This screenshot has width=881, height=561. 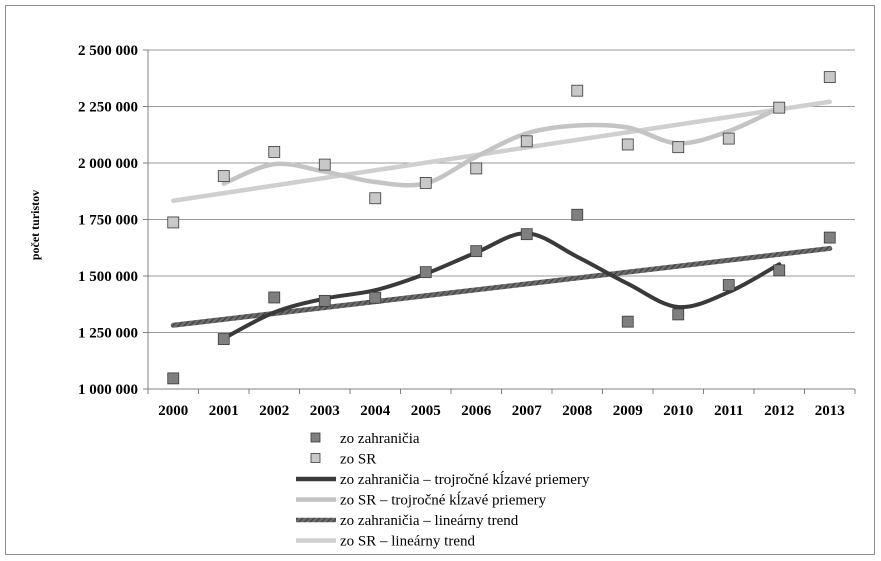 What do you see at coordinates (628, 411) in the screenshot?
I see `x-tick-label: 2009` at bounding box center [628, 411].